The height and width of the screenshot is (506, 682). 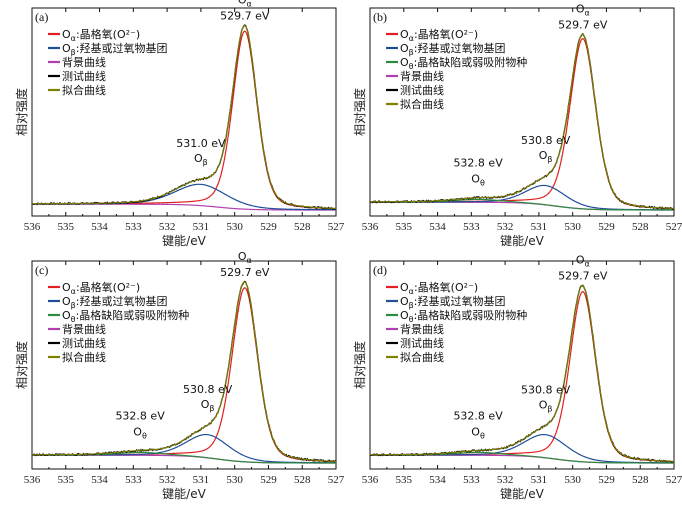 I want to click on panel-label: (b), so click(x=380, y=17).